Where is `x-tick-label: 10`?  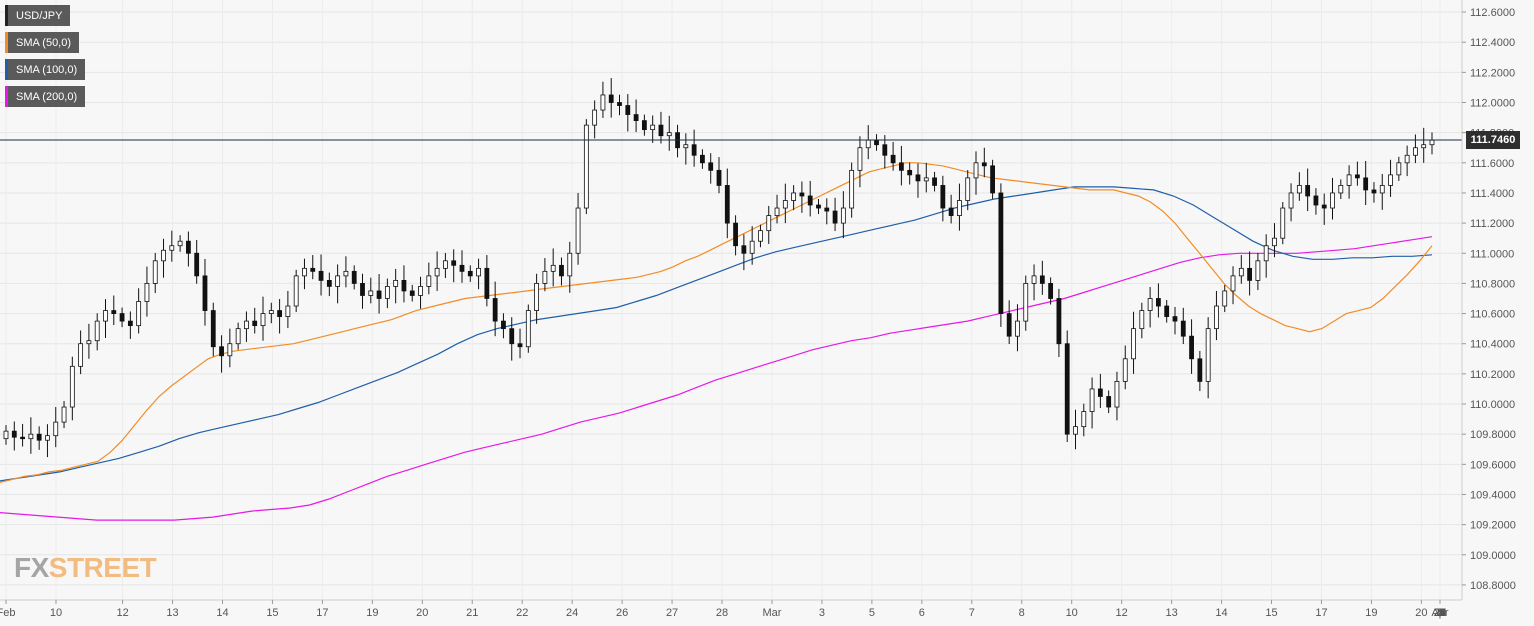 x-tick-label: 10 is located at coordinates (1072, 613).